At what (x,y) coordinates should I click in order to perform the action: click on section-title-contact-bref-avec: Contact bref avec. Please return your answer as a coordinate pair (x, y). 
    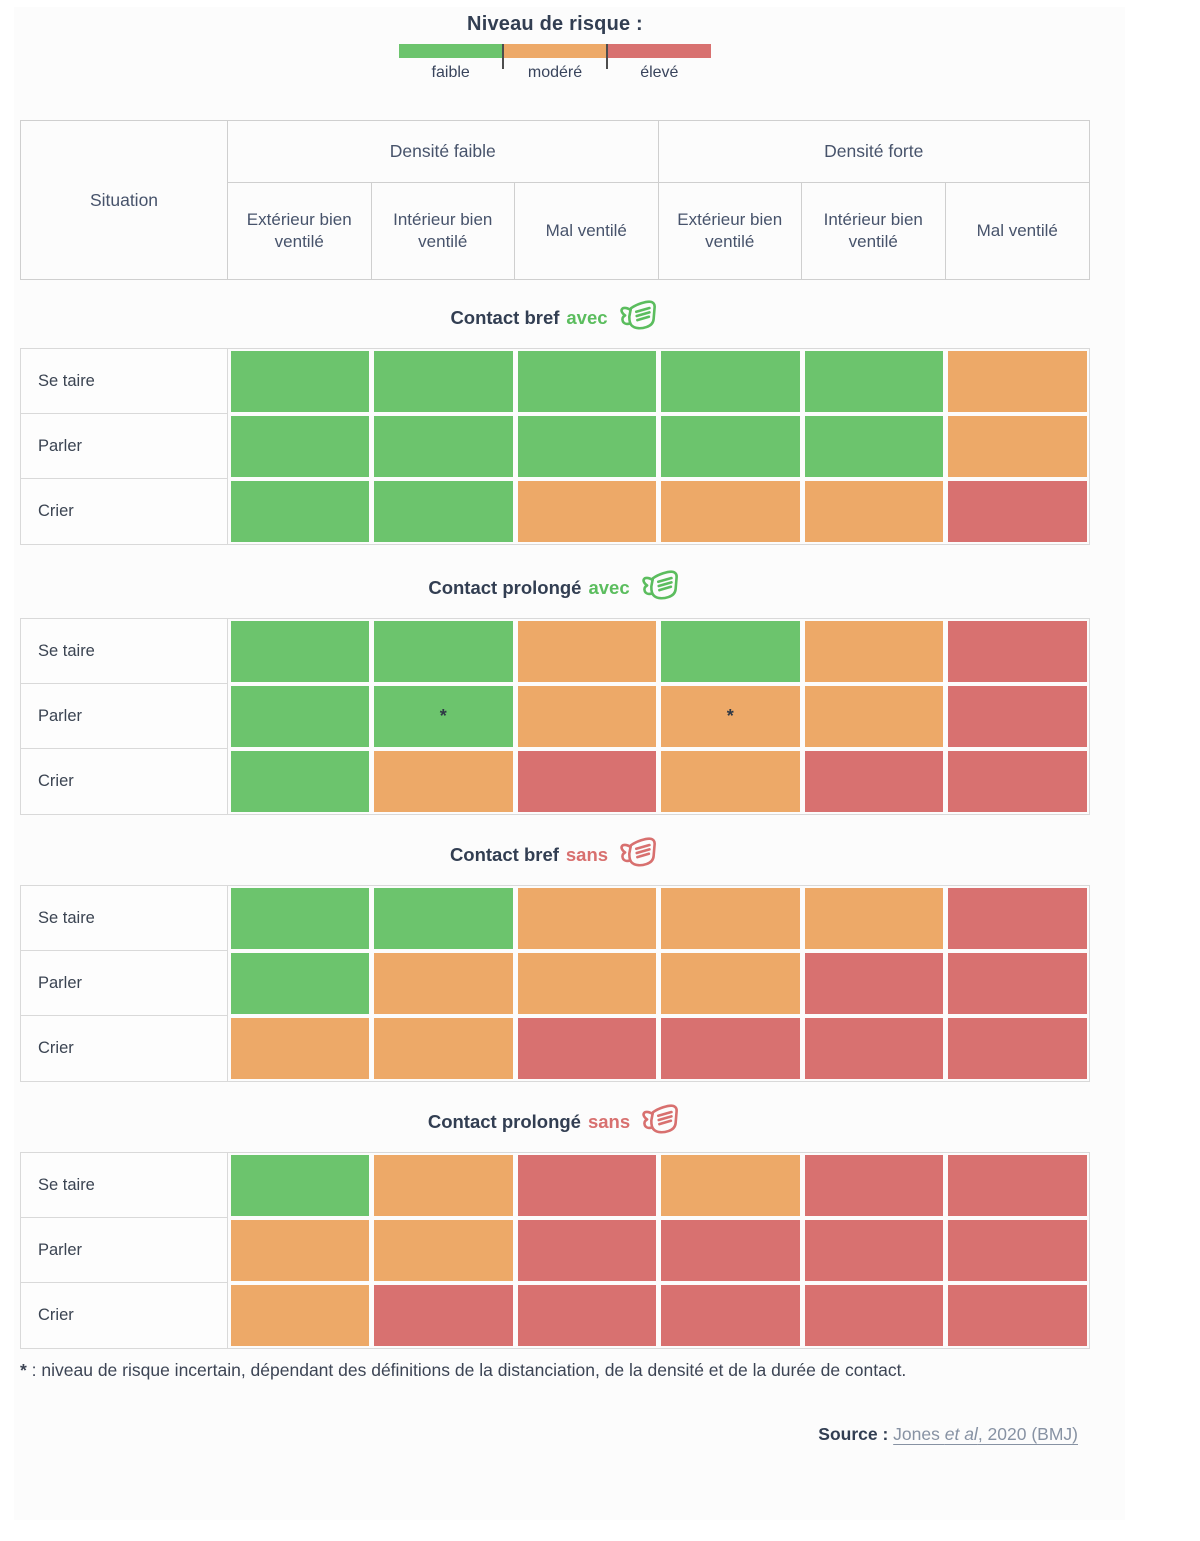
    Looking at the image, I should click on (555, 318).